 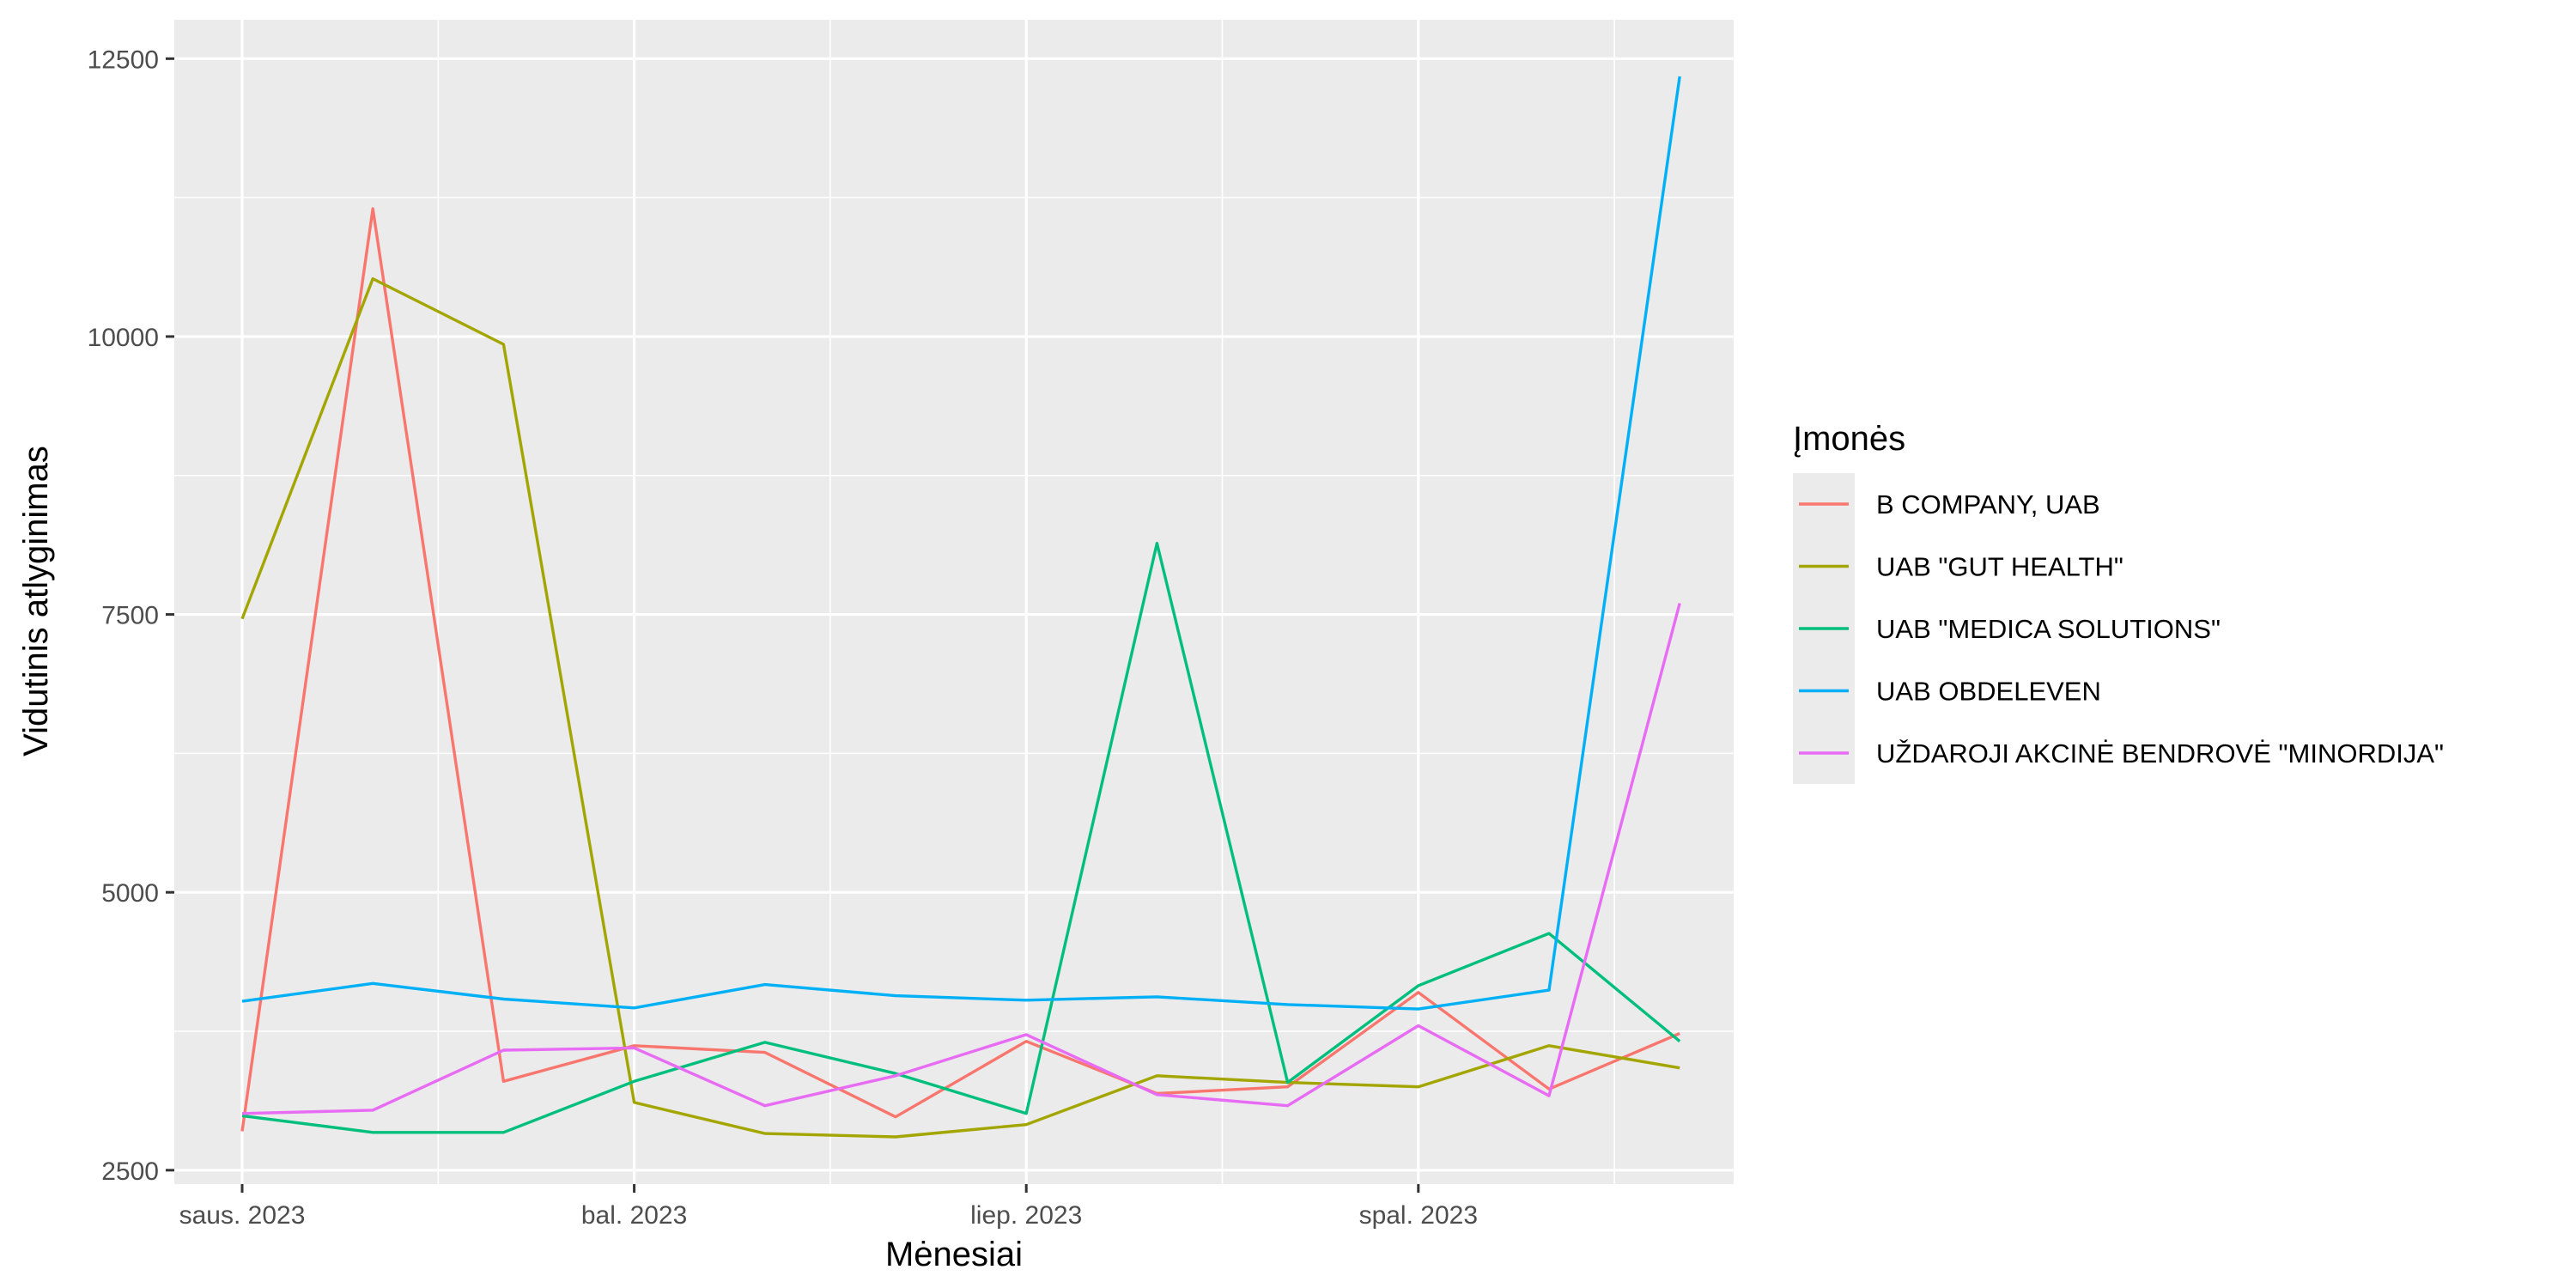 I want to click on y-tick-label: 5000, so click(x=130, y=893).